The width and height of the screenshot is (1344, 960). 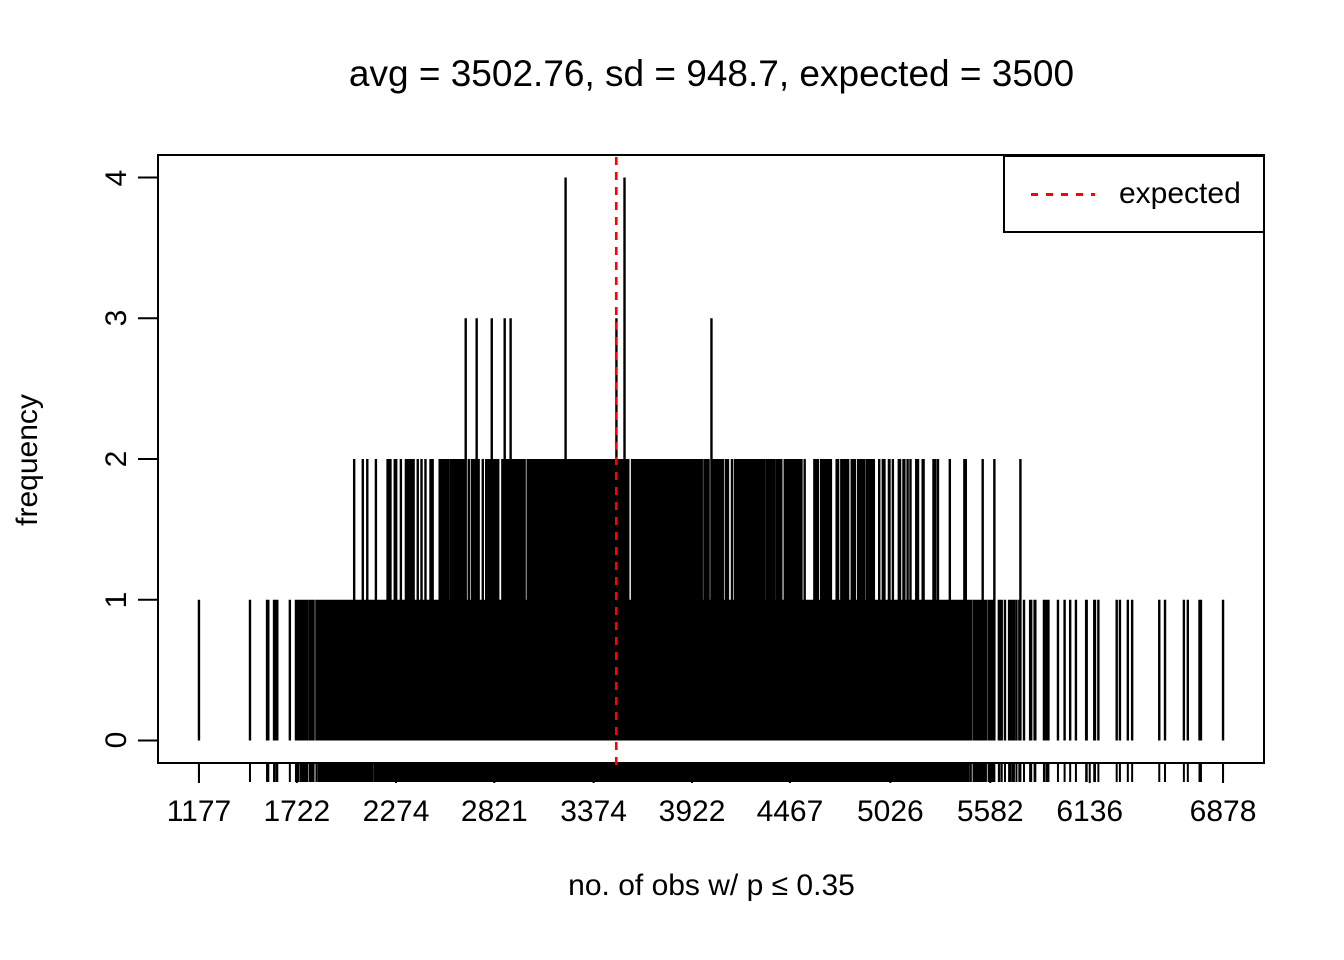 I want to click on x-tick-label-3374: 3374, so click(x=593, y=811).